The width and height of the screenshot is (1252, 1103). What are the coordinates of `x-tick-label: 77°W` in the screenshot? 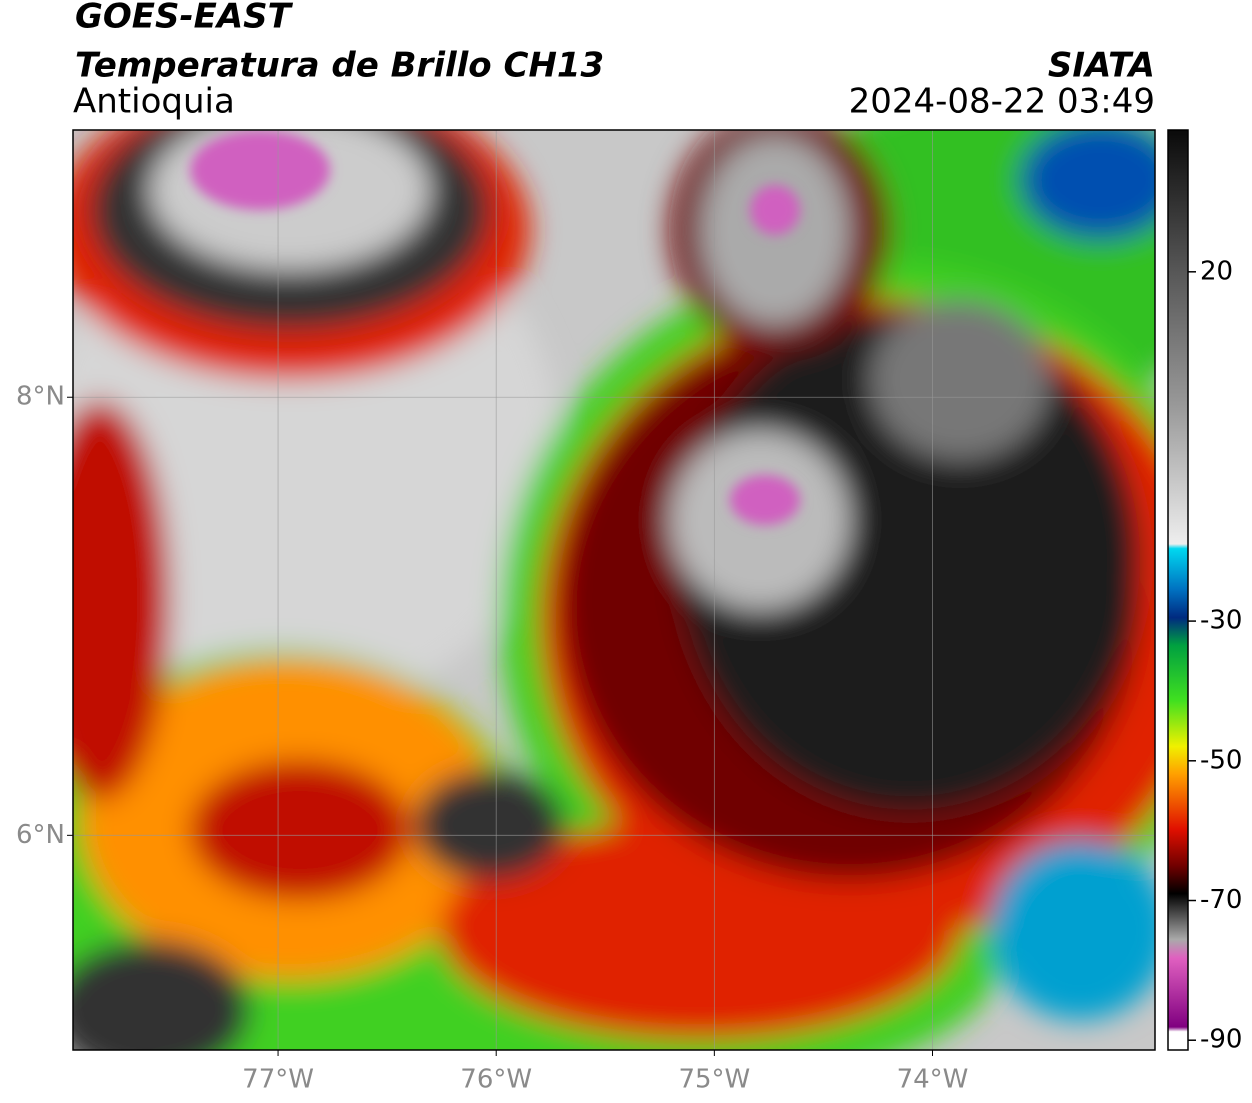 It's located at (278, 1080).